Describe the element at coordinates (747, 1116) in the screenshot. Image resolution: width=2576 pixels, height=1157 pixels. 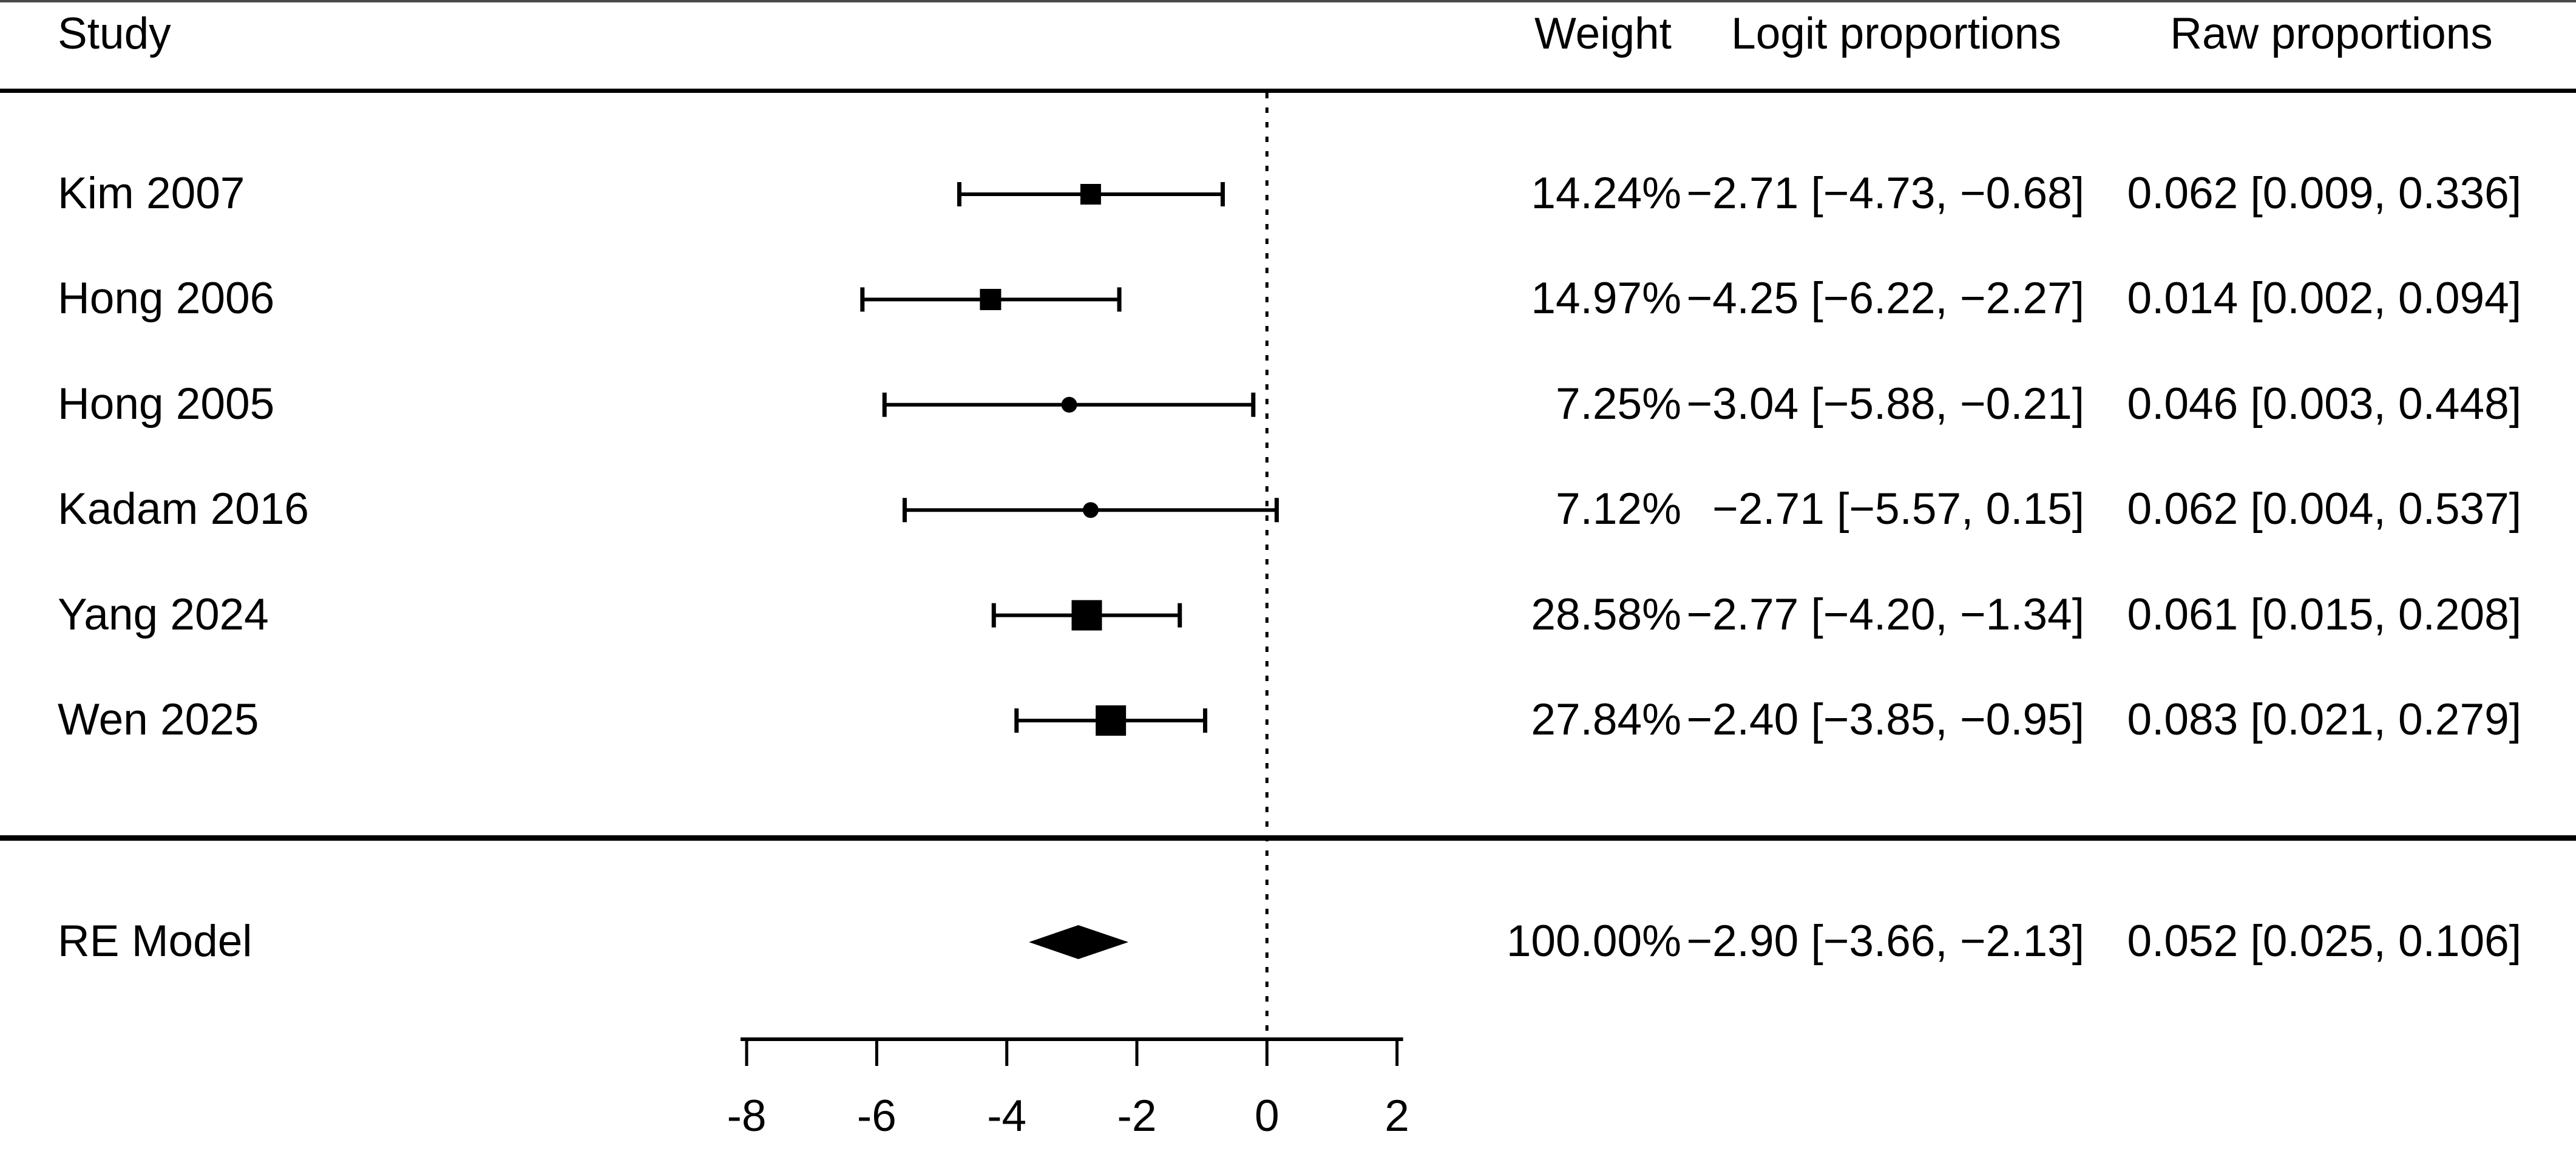
I see `x-axis-tick-label: -8` at that location.